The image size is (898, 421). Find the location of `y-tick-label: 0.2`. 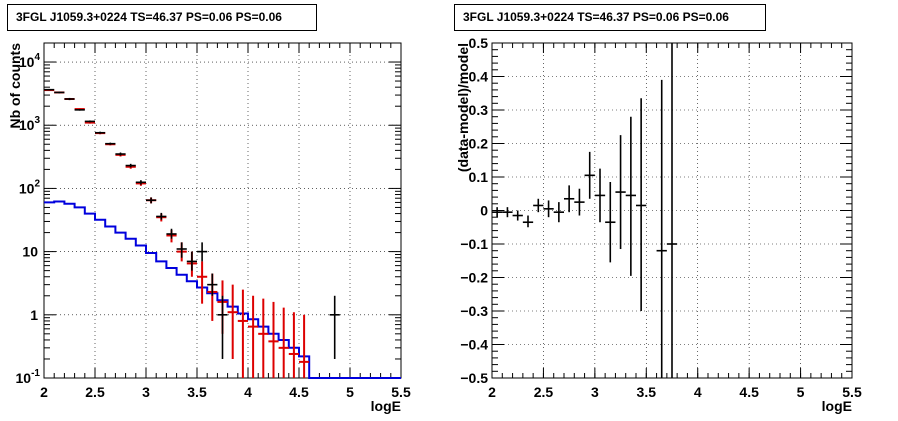

y-tick-label: 0.2 is located at coordinates (479, 144).